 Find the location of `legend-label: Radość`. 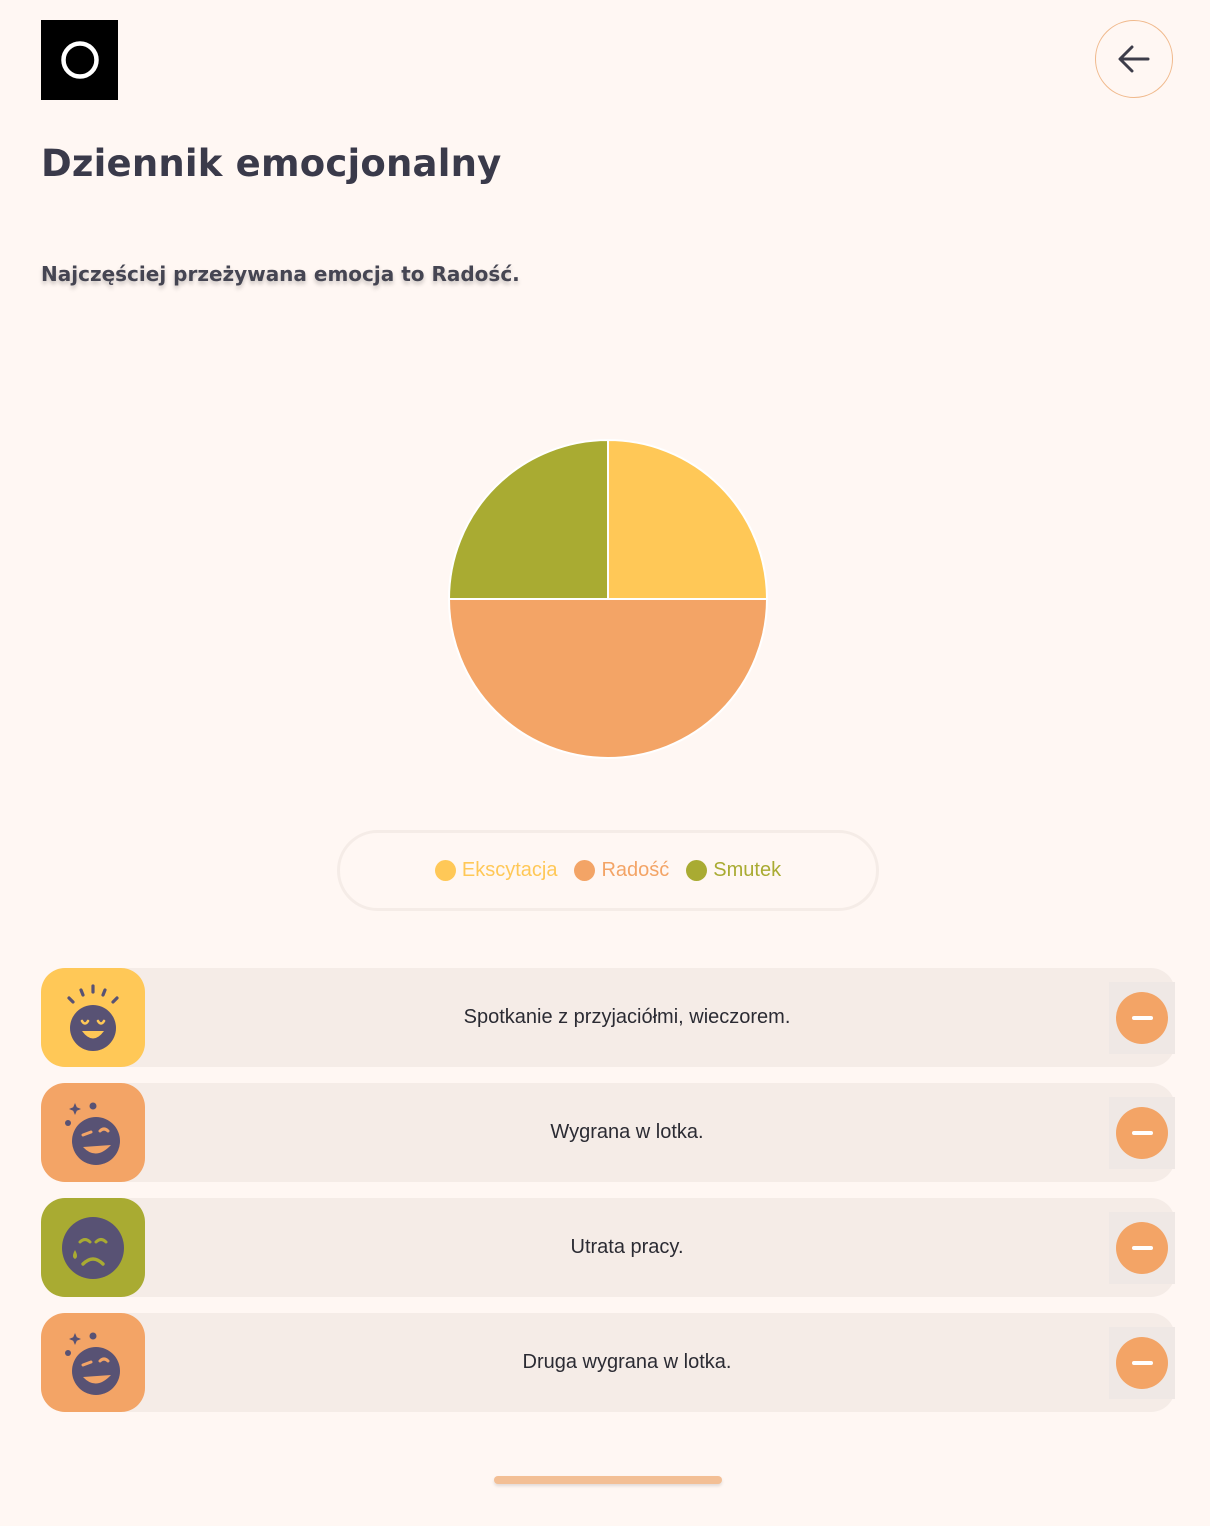

legend-label: Radość is located at coordinates (635, 870).